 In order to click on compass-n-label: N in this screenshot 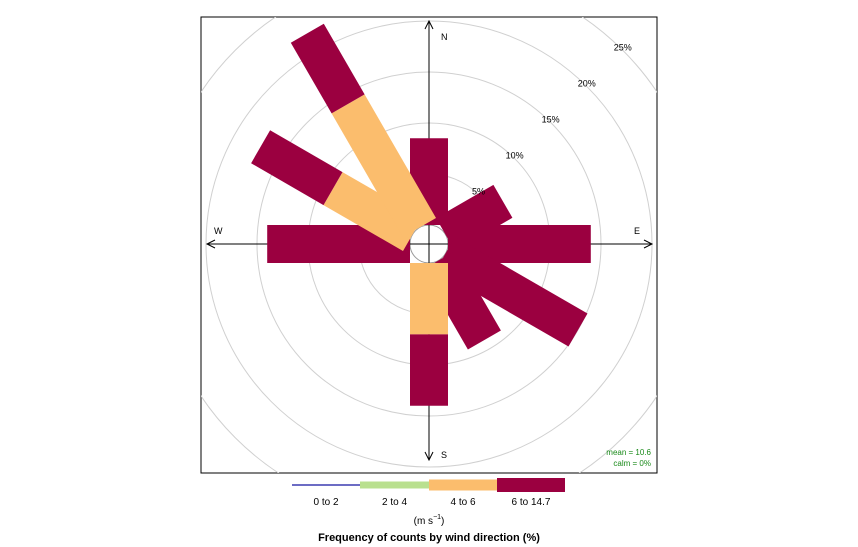, I will do `click(444, 37)`.